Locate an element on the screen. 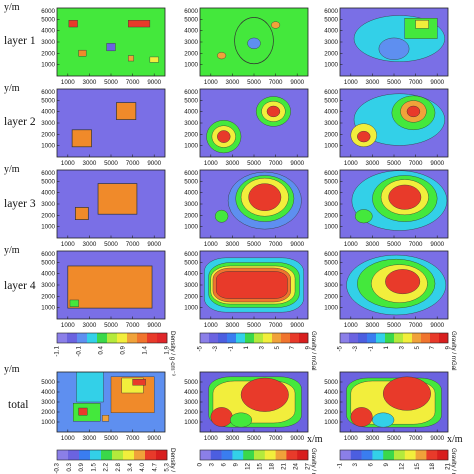 The height and width of the screenshot is (474, 474). colorbar-frame is located at coordinates (254, 455).